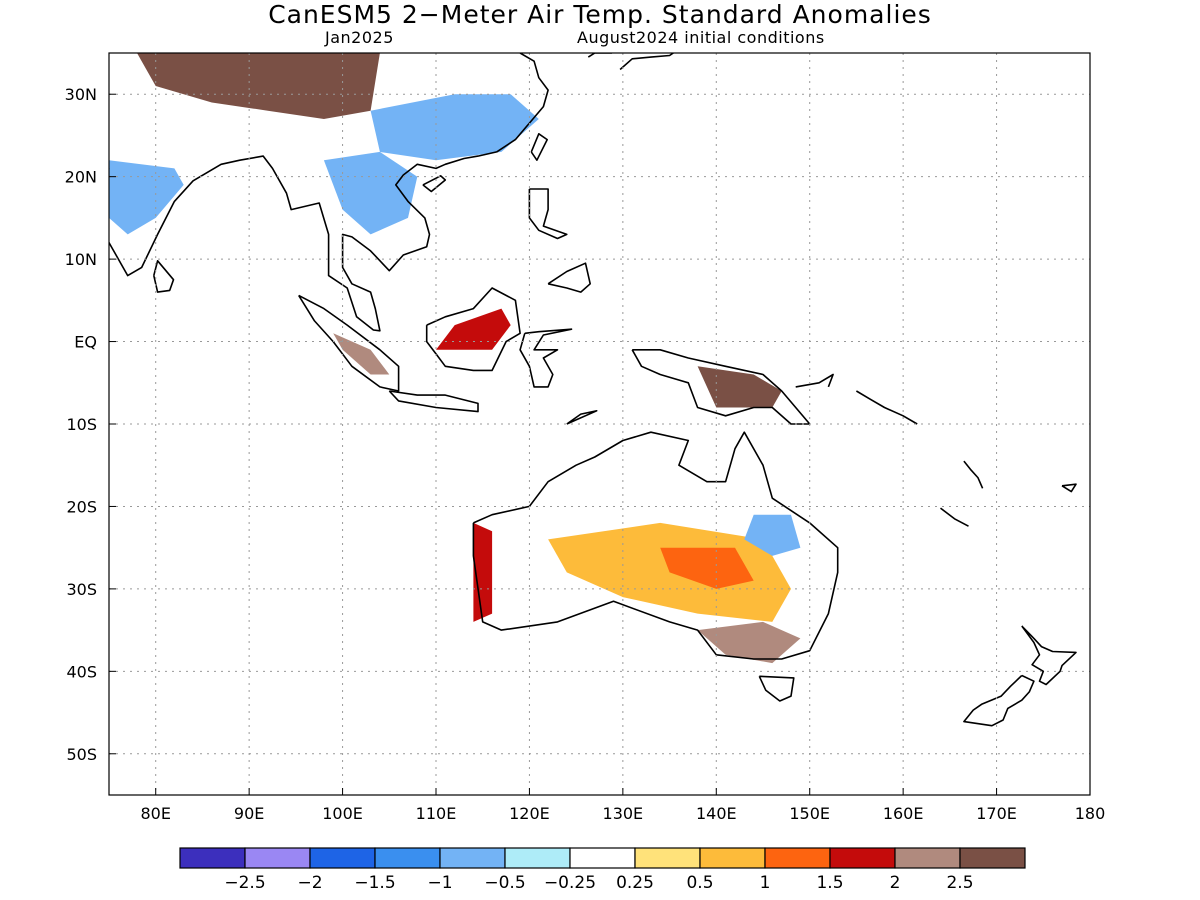 Image resolution: width=1200 pixels, height=900 pixels. I want to click on coastline-mindanao, so click(569, 277).